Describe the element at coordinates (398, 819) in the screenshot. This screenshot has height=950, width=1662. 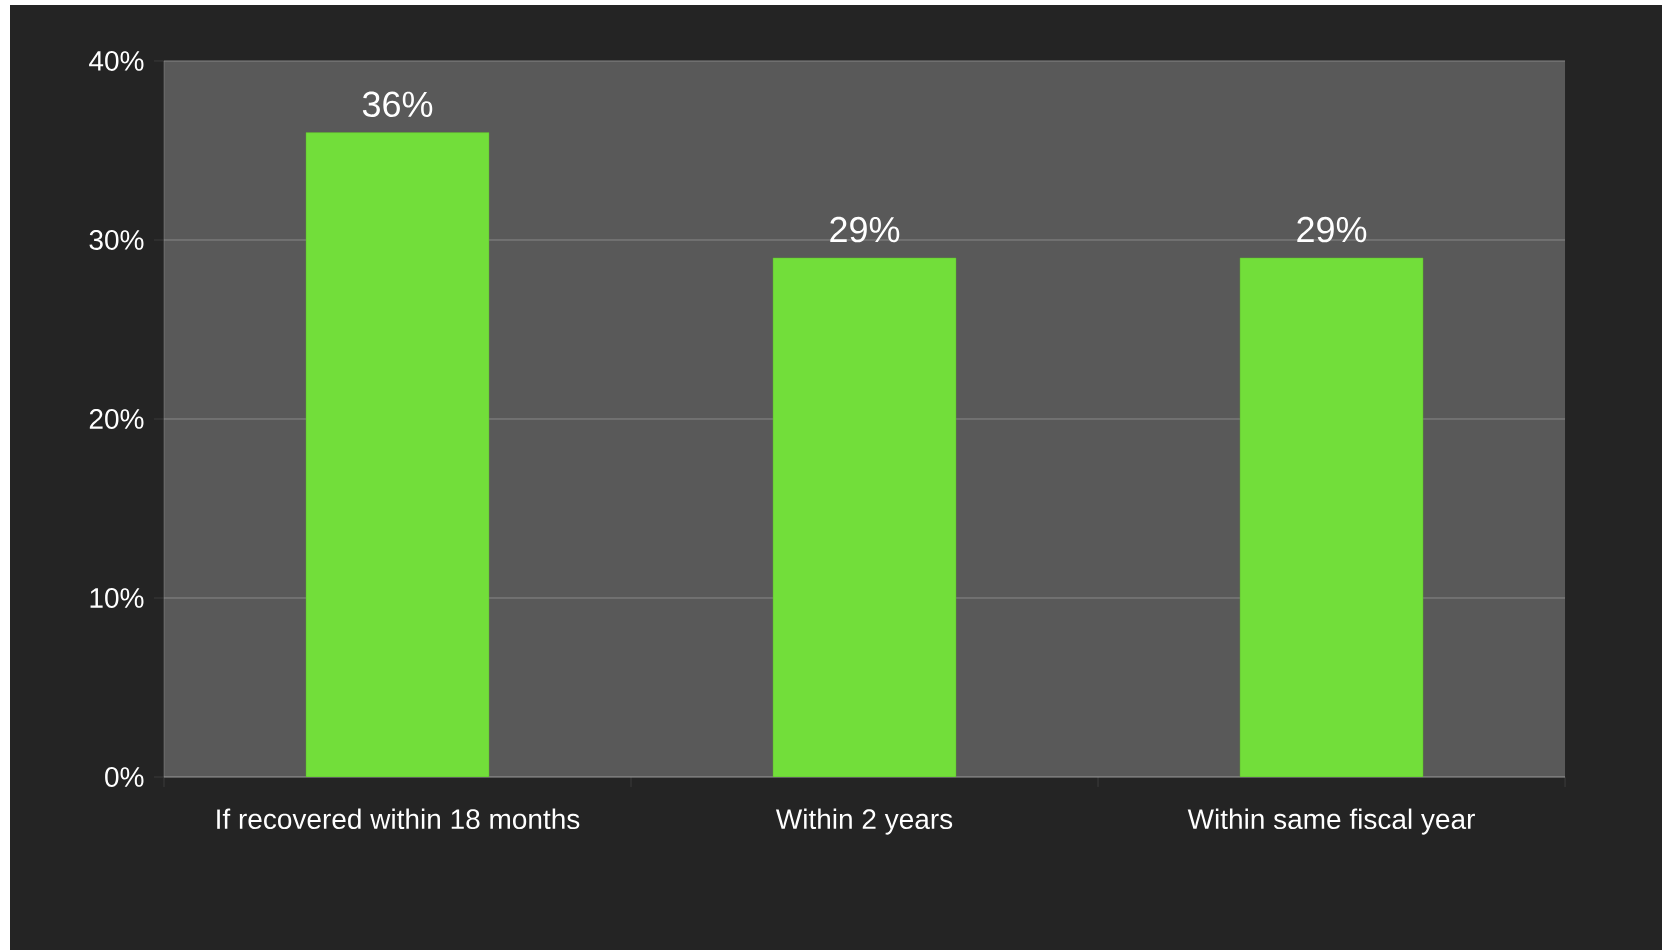
I see `x-tick-label: If recovered within 18 months` at that location.